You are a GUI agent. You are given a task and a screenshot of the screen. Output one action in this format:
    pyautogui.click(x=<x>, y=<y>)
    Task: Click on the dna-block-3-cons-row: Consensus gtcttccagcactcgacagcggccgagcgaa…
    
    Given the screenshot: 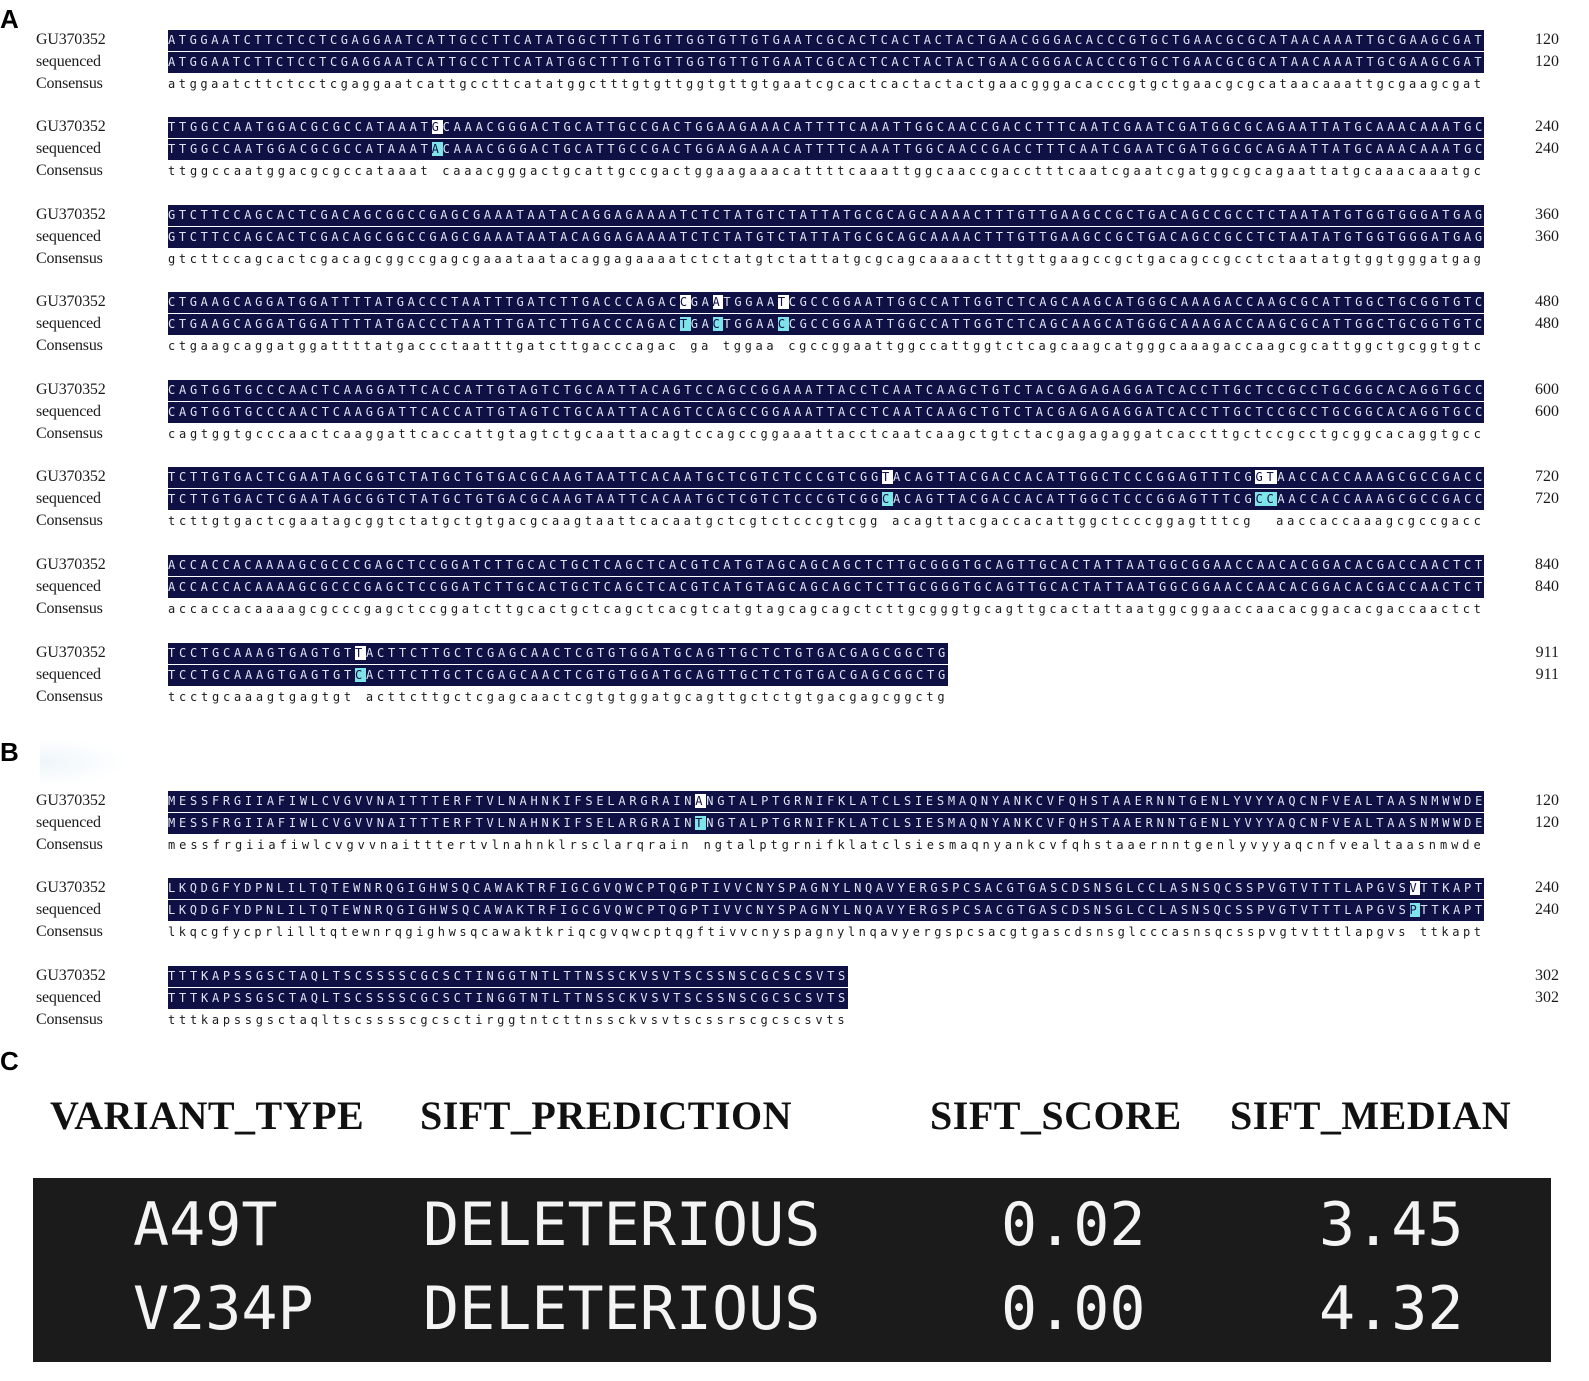 What is the action you would take?
    pyautogui.click(x=794, y=260)
    